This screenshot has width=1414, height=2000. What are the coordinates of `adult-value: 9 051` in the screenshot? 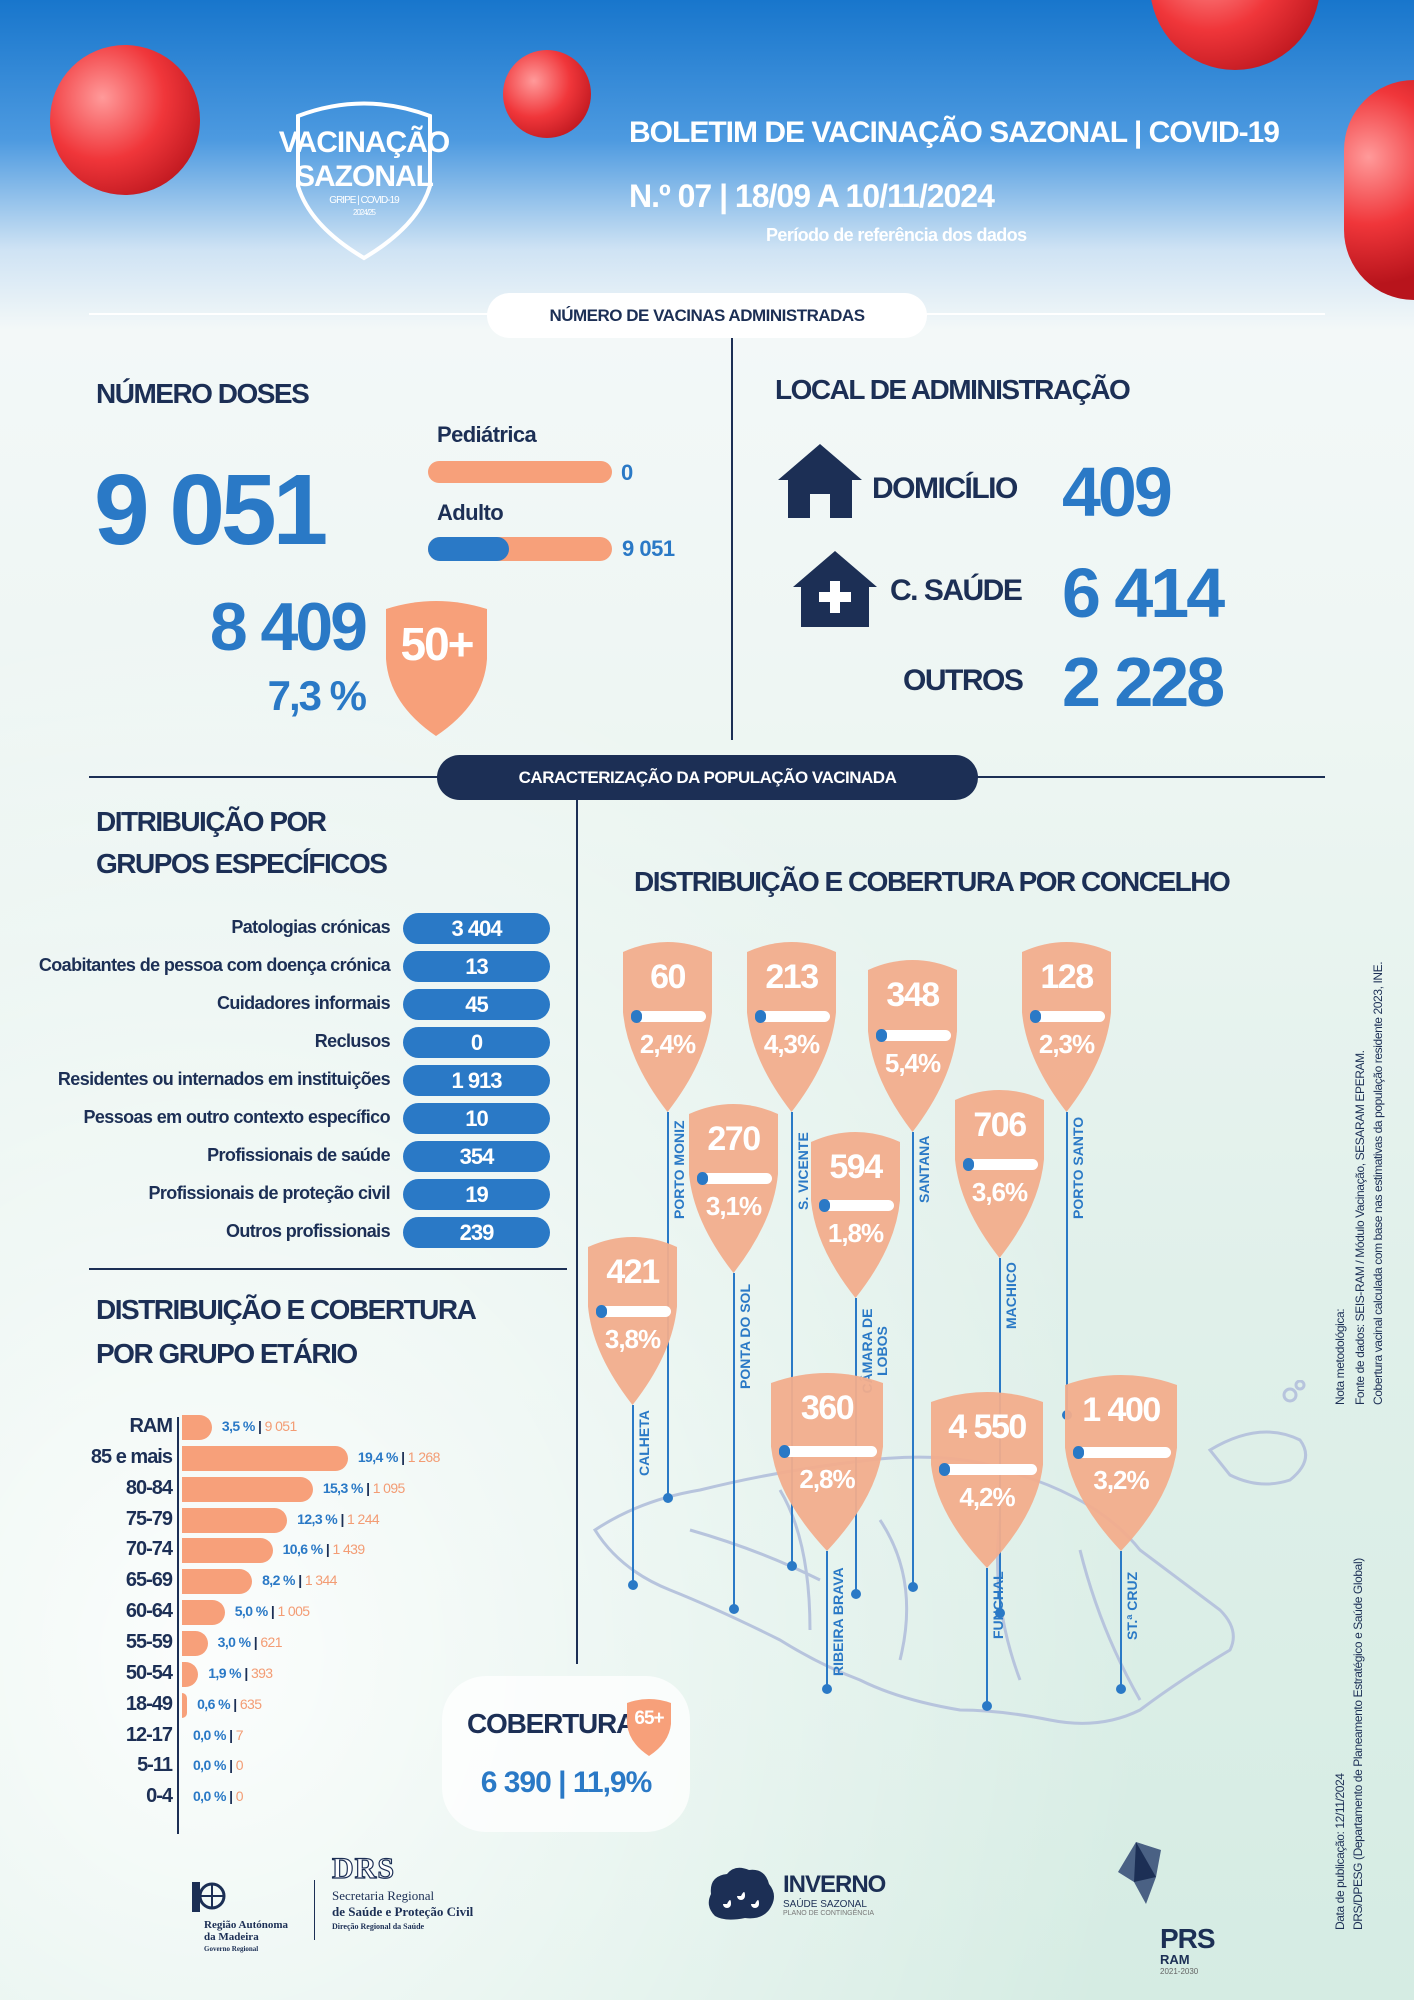 It's located at (648, 548).